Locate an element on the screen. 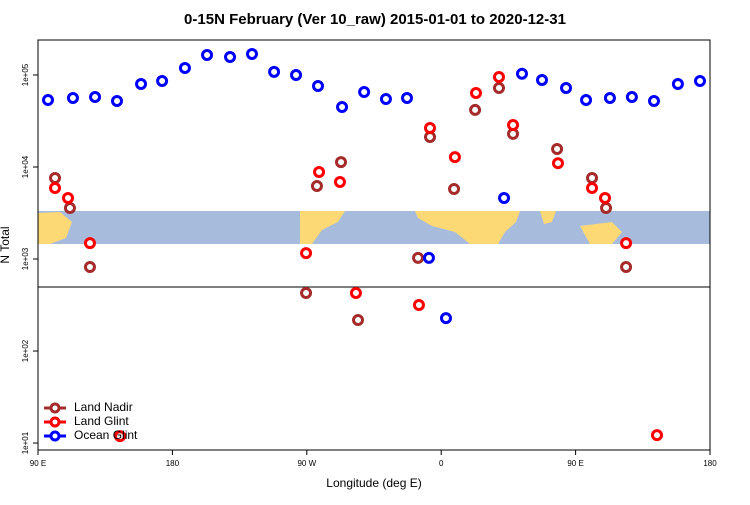  y-tick-label: 1e+04 is located at coordinates (25, 166).